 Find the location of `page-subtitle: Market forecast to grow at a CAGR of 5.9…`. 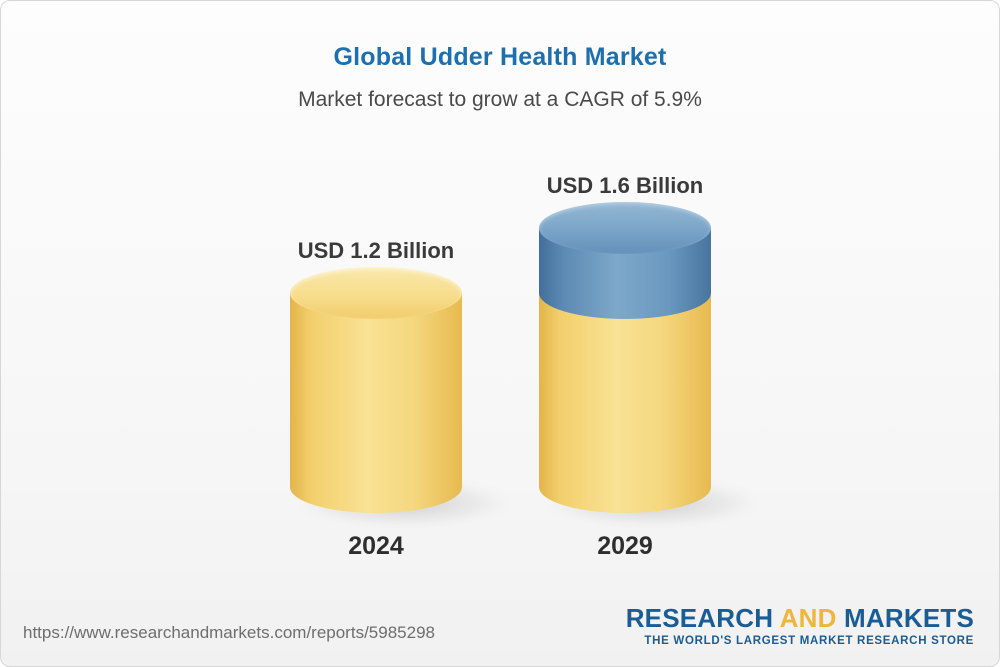

page-subtitle: Market forecast to grow at a CAGR of 5.9… is located at coordinates (500, 99).